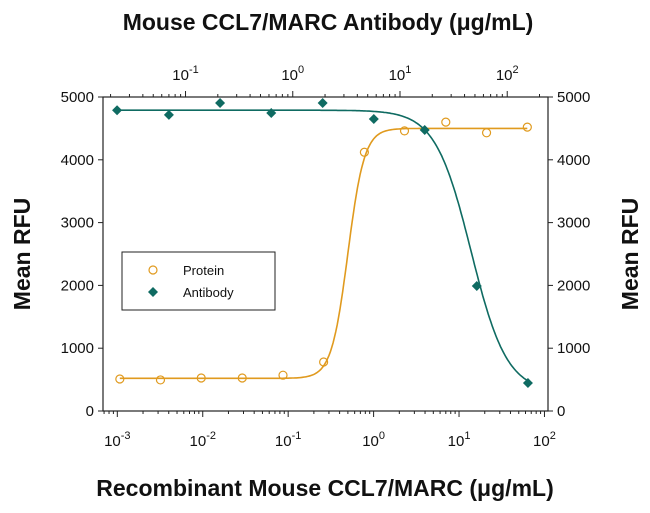  What do you see at coordinates (573, 348) in the screenshot?
I see `y-tick-label-right: 1000` at bounding box center [573, 348].